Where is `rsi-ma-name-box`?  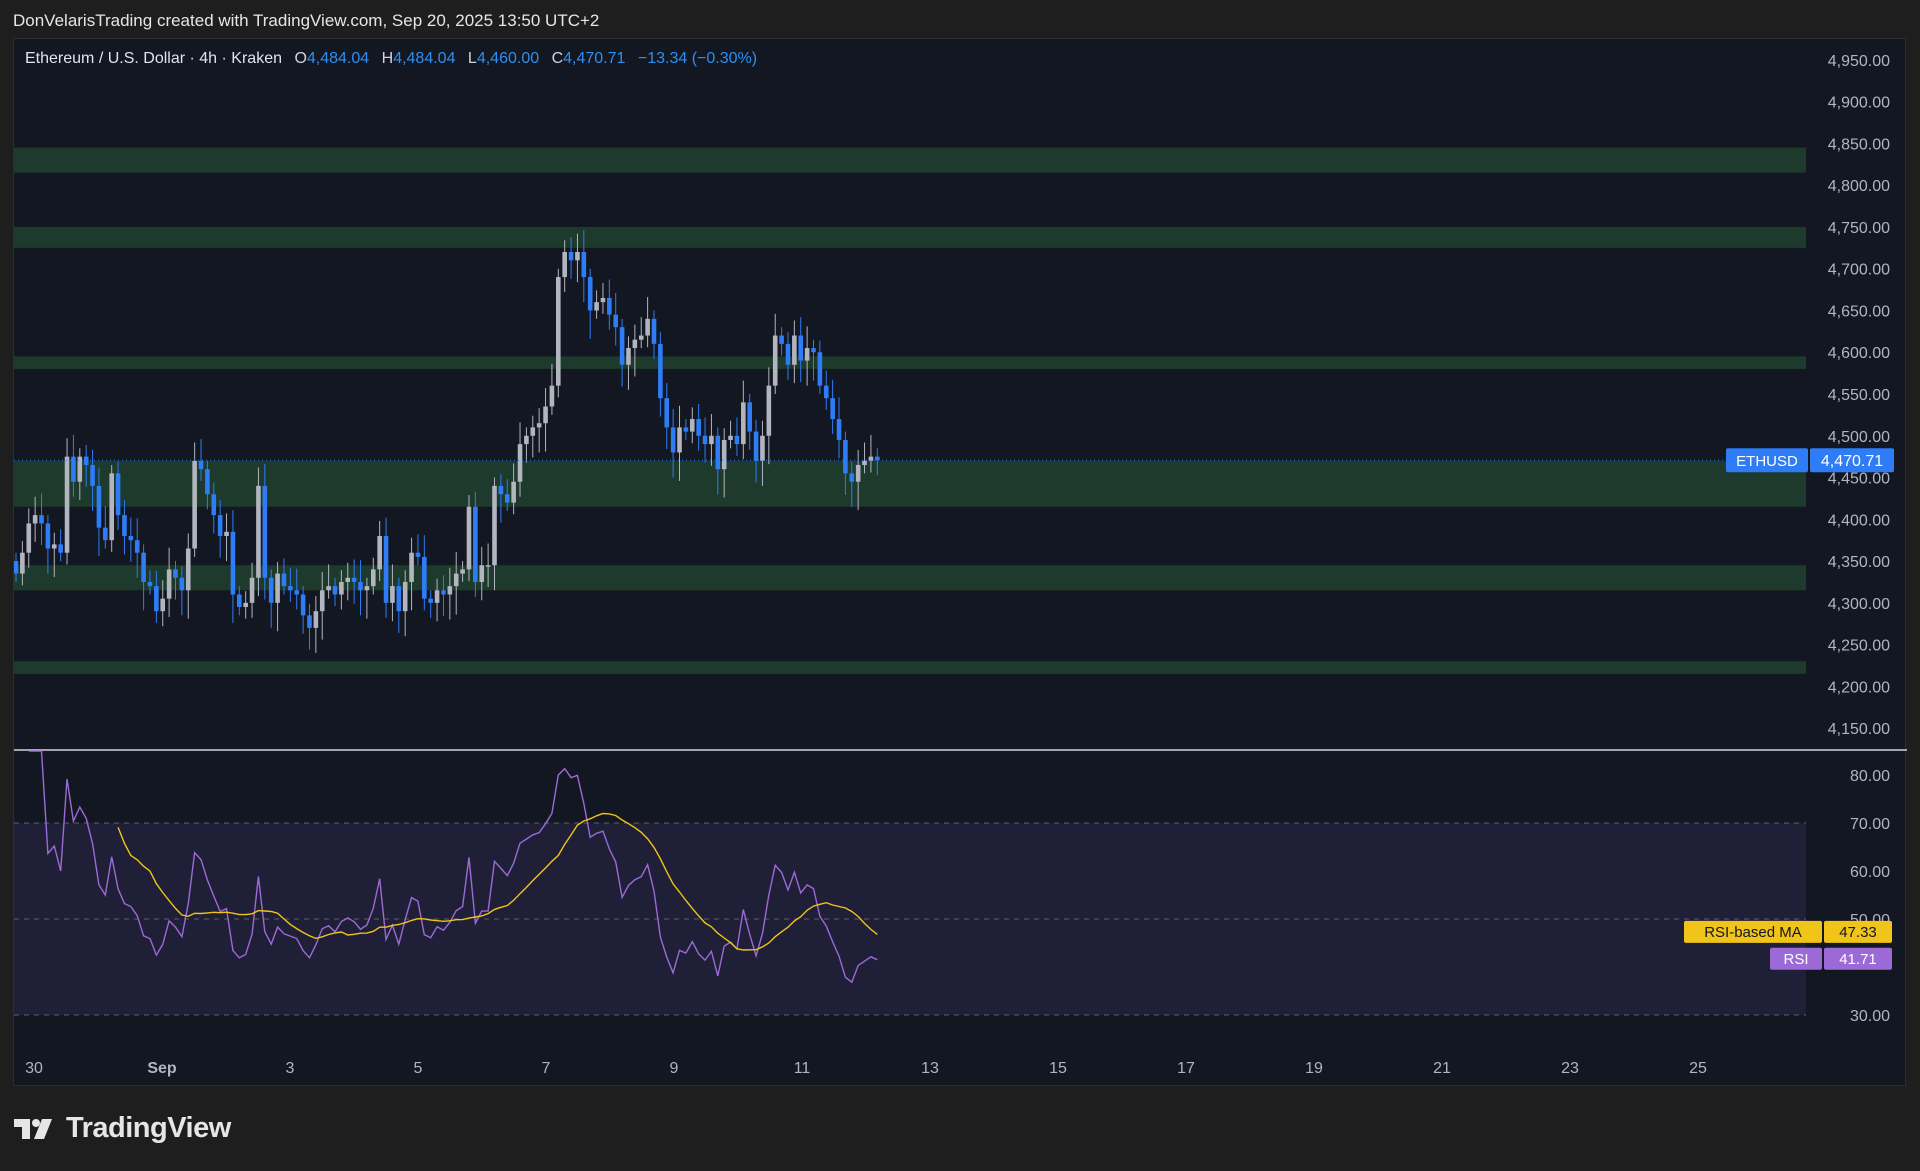
rsi-ma-name-box is located at coordinates (1753, 931).